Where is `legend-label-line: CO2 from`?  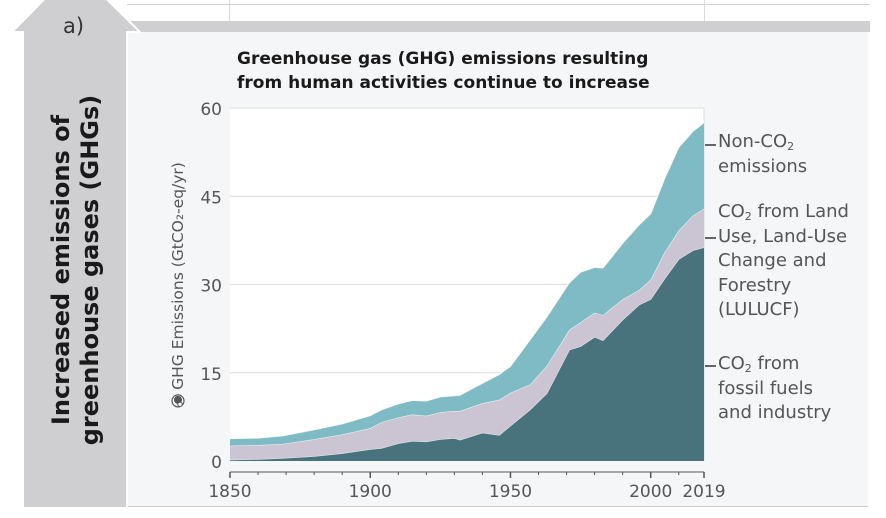
legend-label-line: CO2 from is located at coordinates (759, 364).